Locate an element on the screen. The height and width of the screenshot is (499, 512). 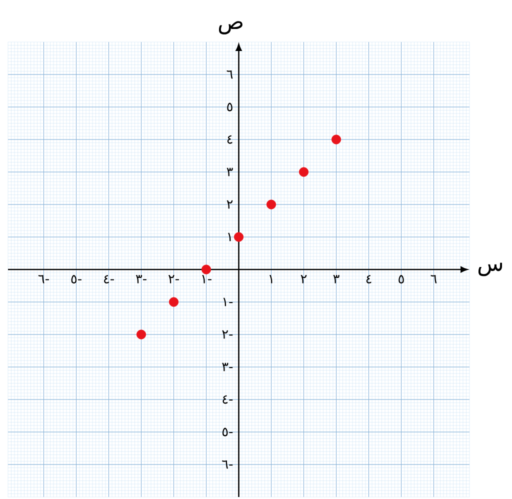
x-tick-label: ٣ is located at coordinates (336, 279).